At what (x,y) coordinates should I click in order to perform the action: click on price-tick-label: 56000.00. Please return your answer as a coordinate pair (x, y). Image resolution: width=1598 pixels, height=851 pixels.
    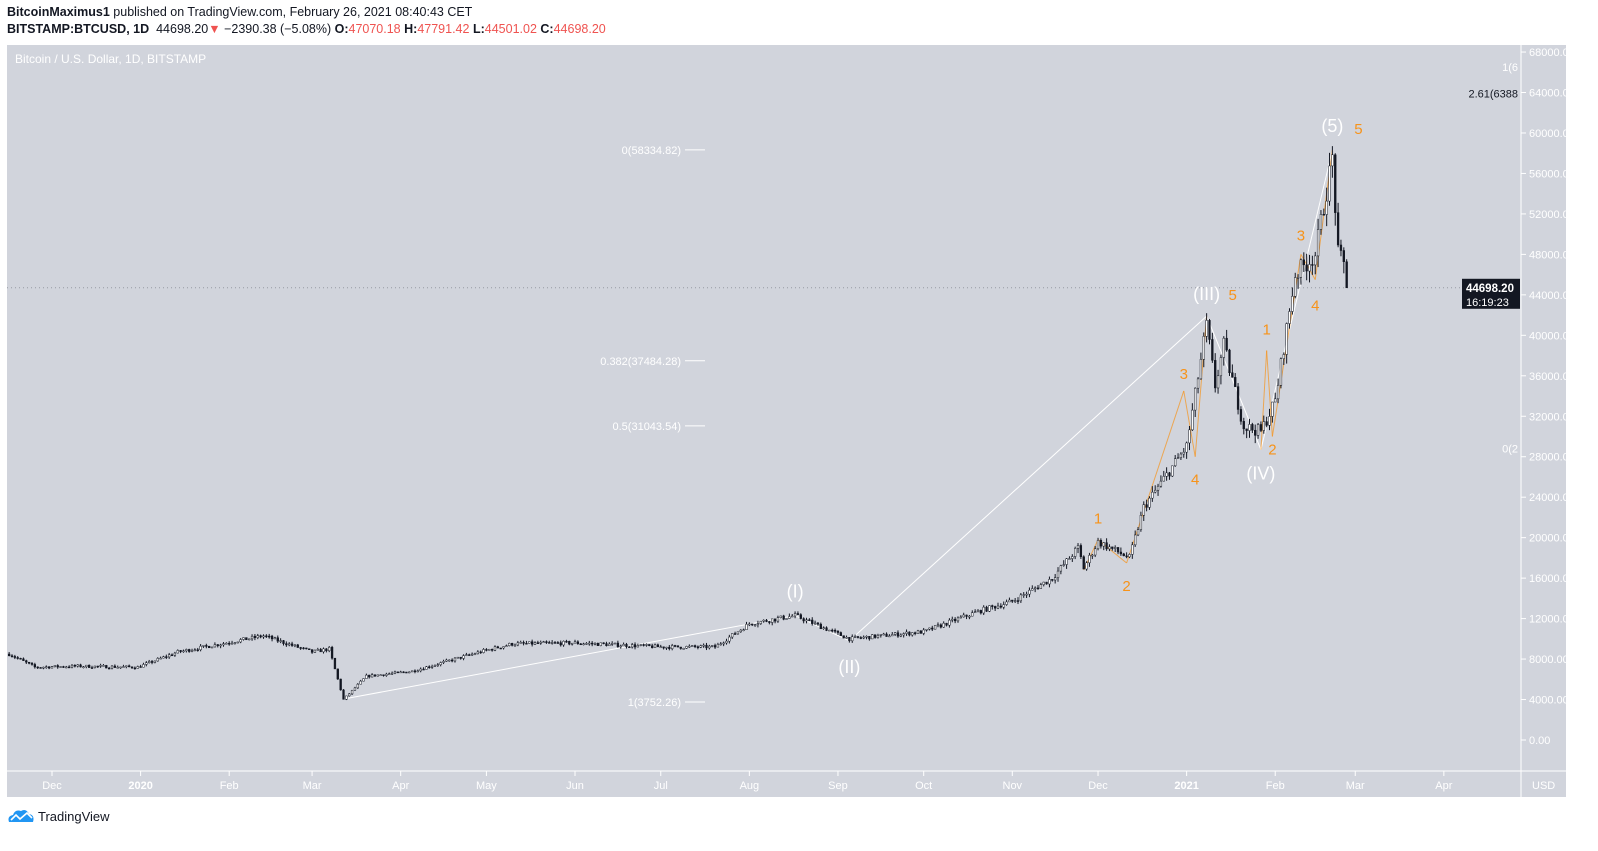
    Looking at the image, I should click on (1552, 174).